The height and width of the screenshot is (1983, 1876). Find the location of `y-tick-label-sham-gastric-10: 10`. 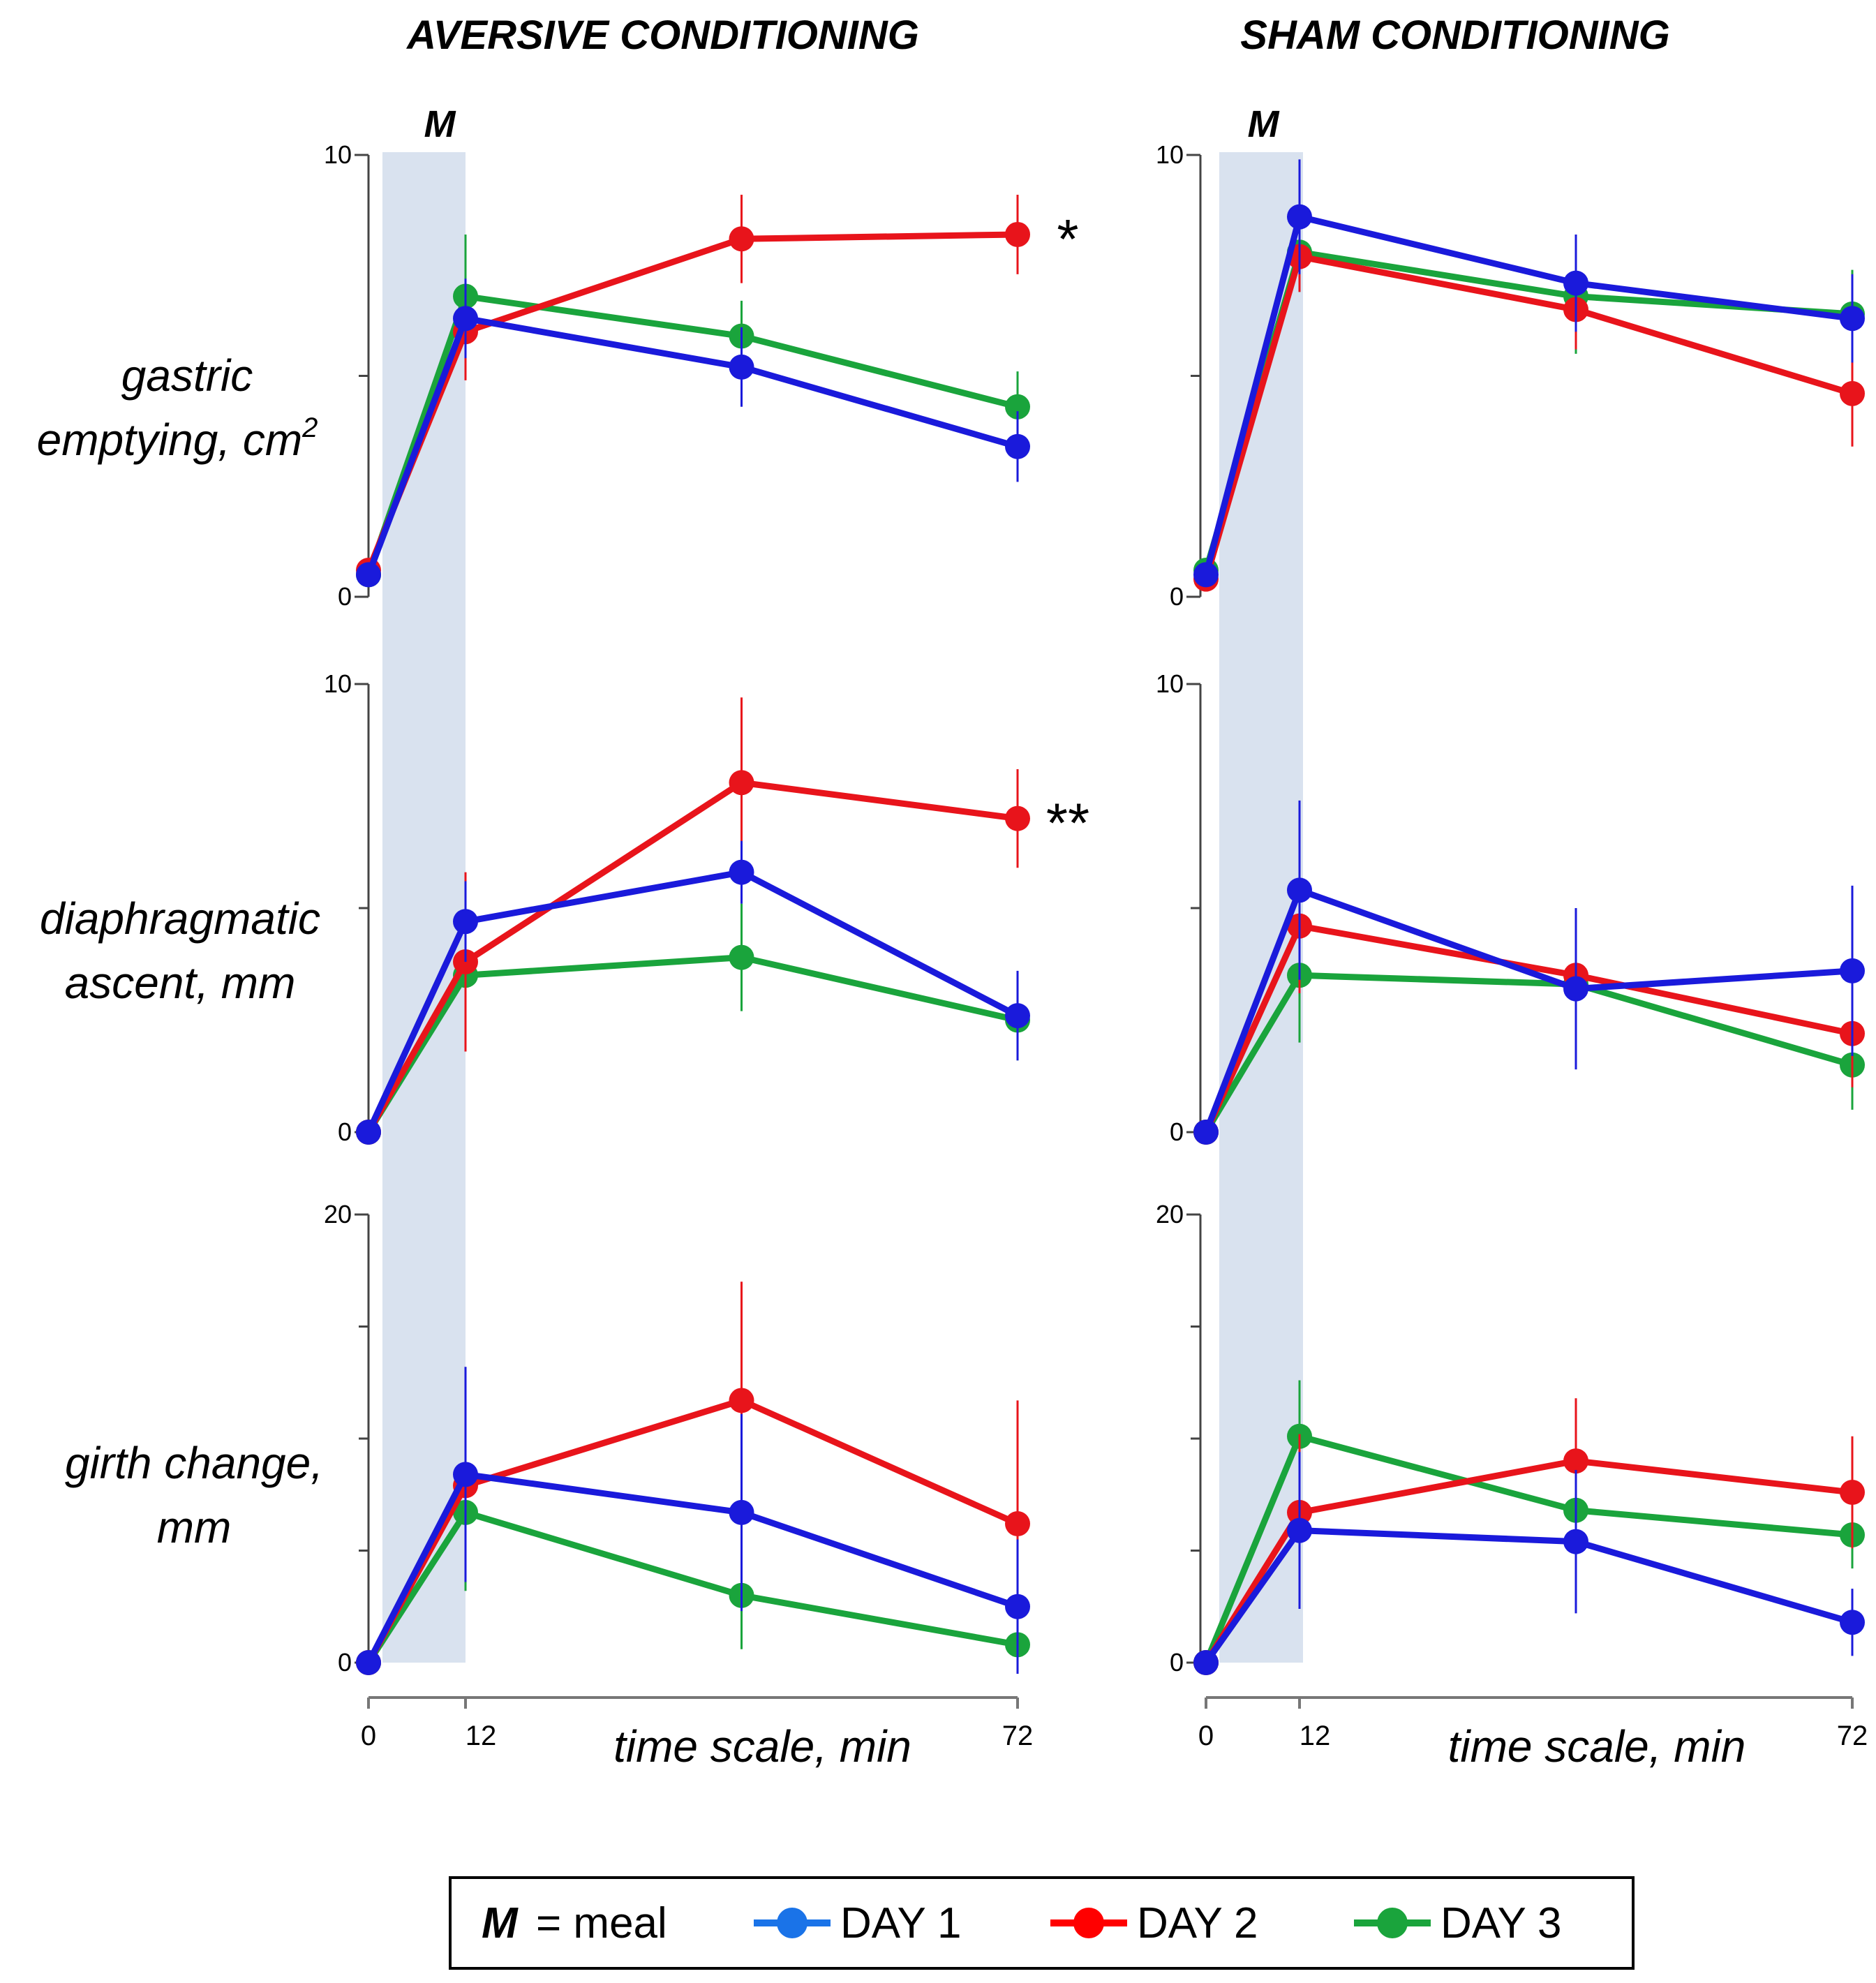

y-tick-label-sham-gastric-10: 10 is located at coordinates (1170, 154).